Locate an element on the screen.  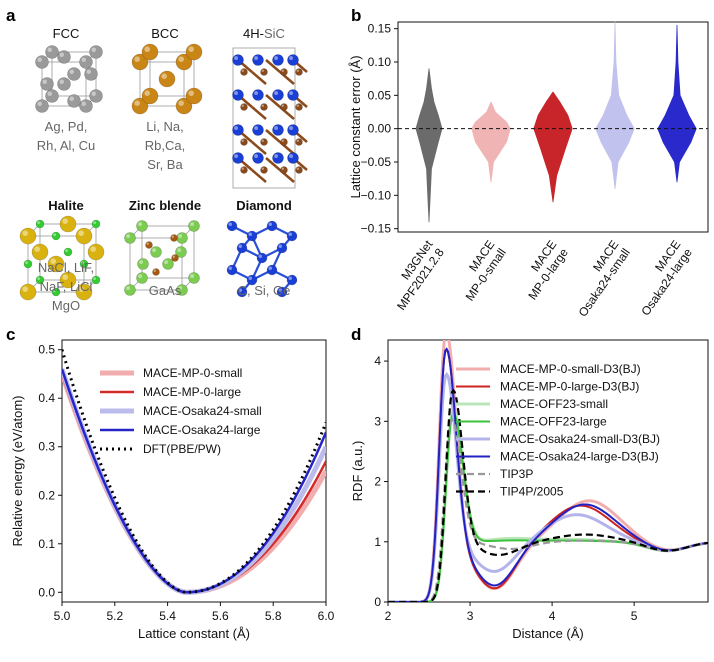
rdf-xtick-label: 5 is located at coordinates (634, 616).